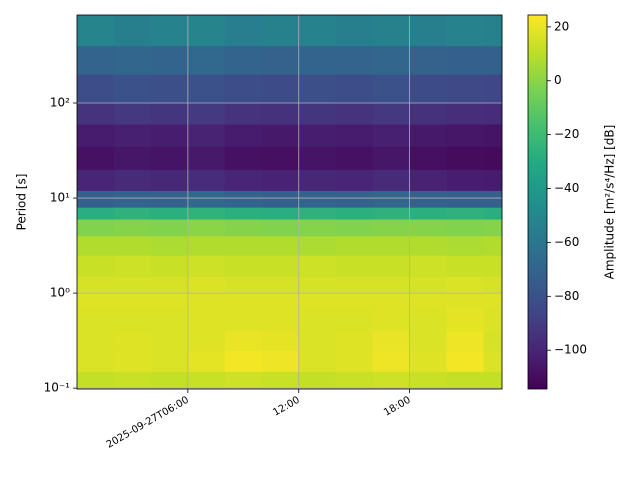  I want to click on colorbar-tick-label: −80, so click(566, 296).